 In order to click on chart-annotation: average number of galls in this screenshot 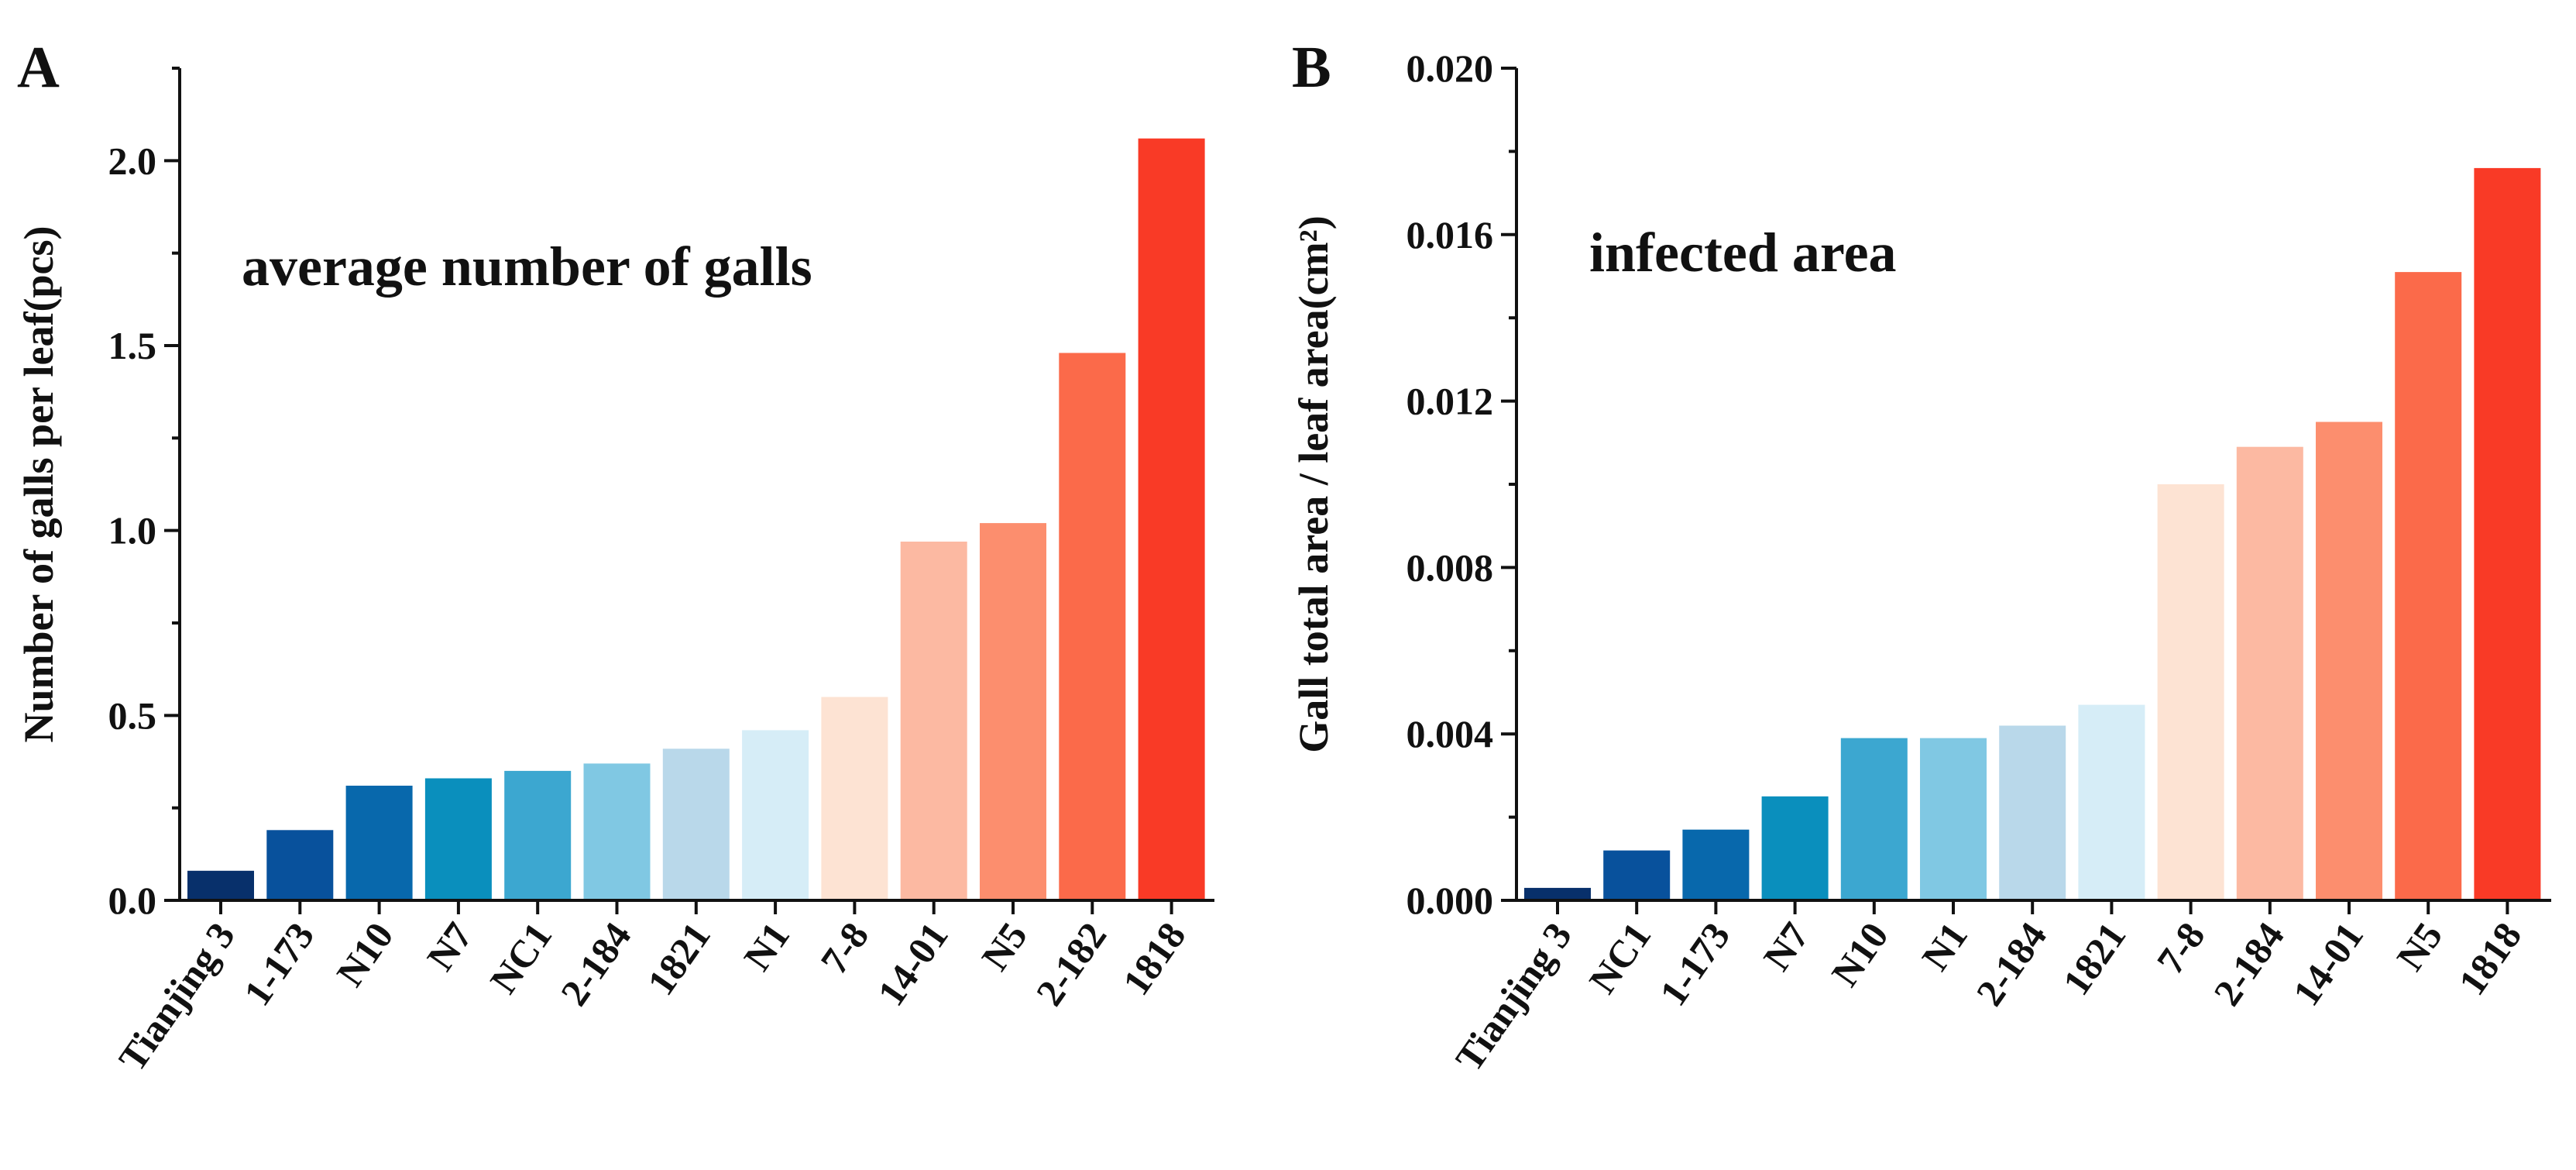, I will do `click(527, 267)`.